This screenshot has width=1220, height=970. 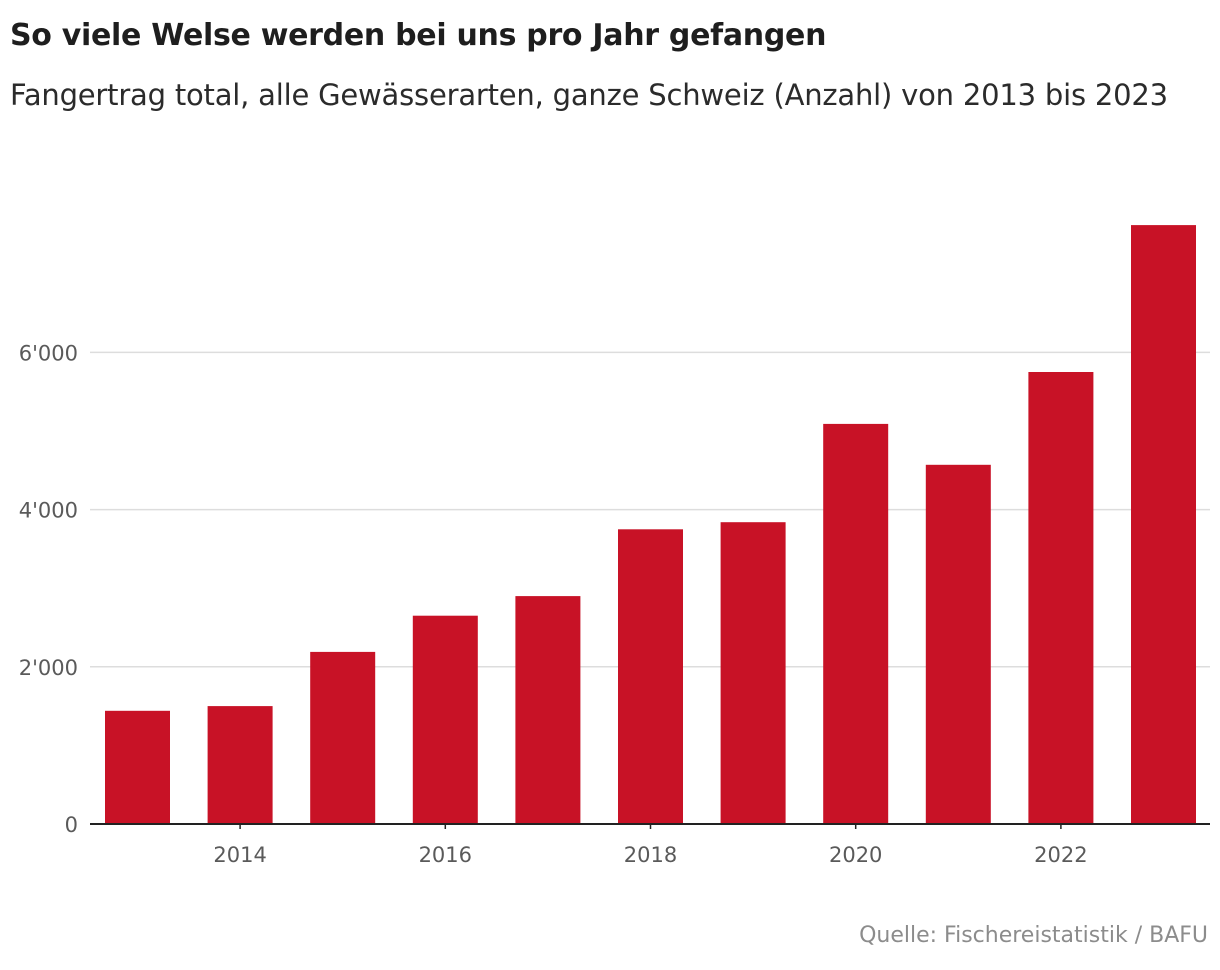 What do you see at coordinates (48, 589) in the screenshot?
I see `y-axis-tick-labels: 0 2'000 4'000 6'000` at bounding box center [48, 589].